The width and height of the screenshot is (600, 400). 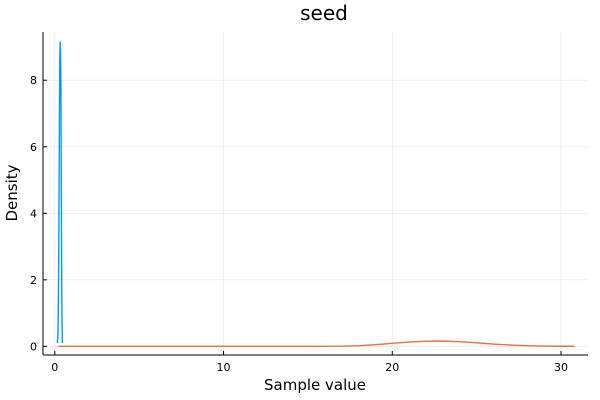 I want to click on y-tick-label: 8, so click(x=33, y=80).